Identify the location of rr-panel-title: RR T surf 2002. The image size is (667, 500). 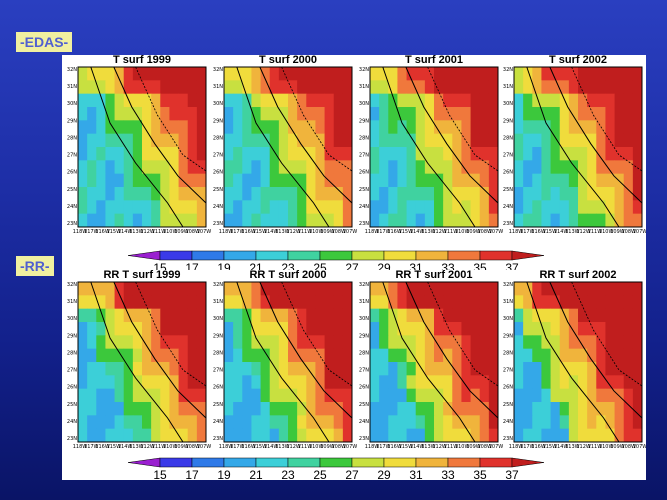
(577, 275).